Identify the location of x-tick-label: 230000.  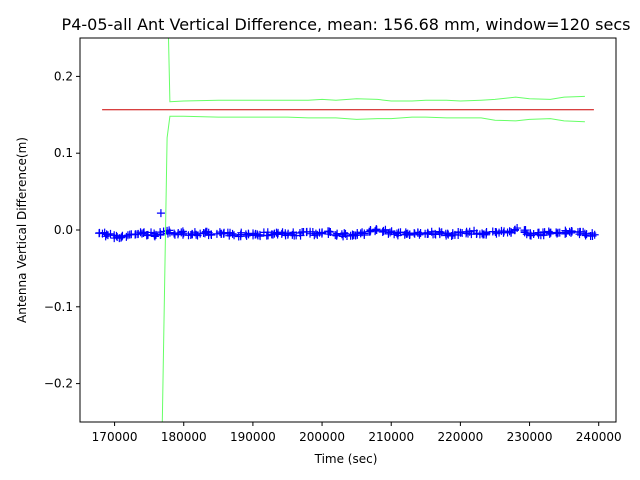
(530, 437).